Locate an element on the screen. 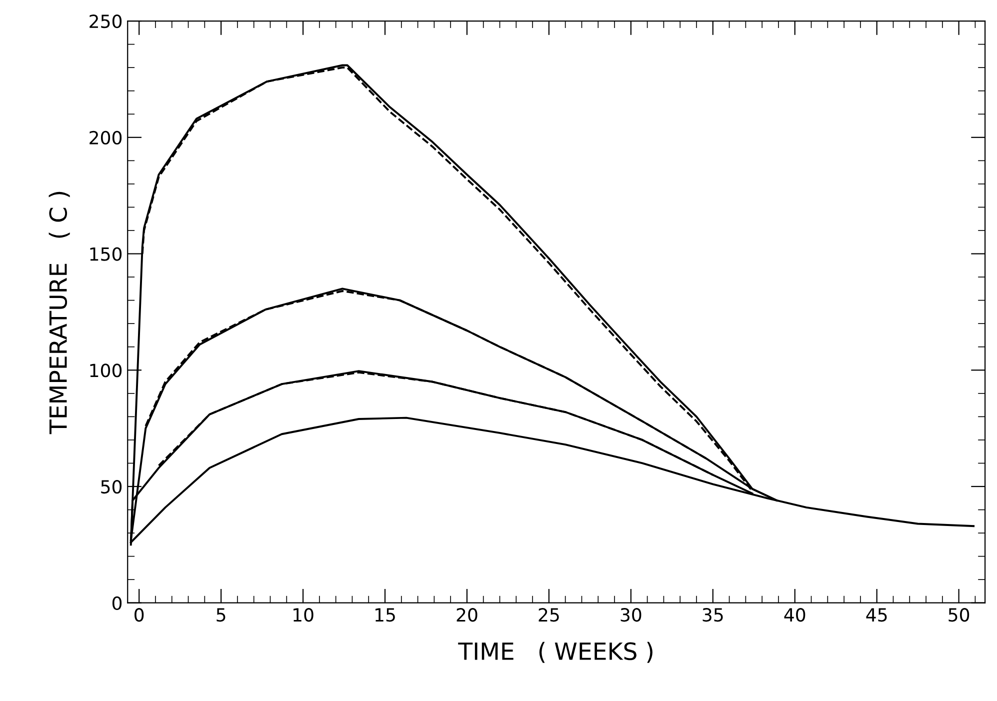 This screenshot has width=997, height=701. y-tick-label: 50 is located at coordinates (111, 487).